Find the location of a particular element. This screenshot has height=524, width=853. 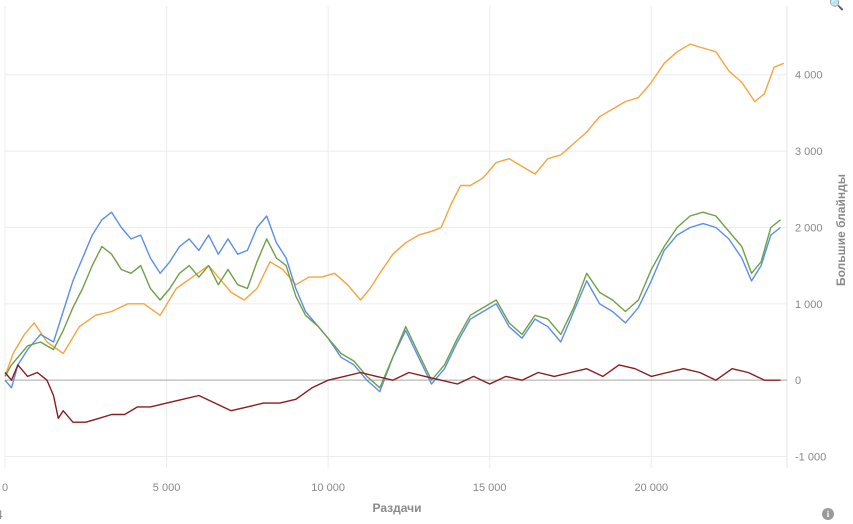

y-tick-label: -1 000 is located at coordinates (810, 458).